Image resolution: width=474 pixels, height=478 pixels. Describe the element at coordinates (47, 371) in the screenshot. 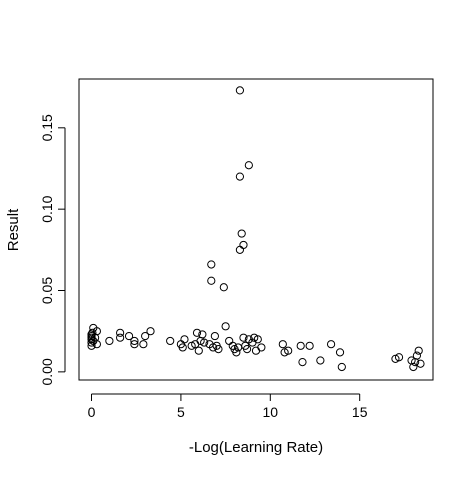

I see `y-tick-label: 0.00` at that location.